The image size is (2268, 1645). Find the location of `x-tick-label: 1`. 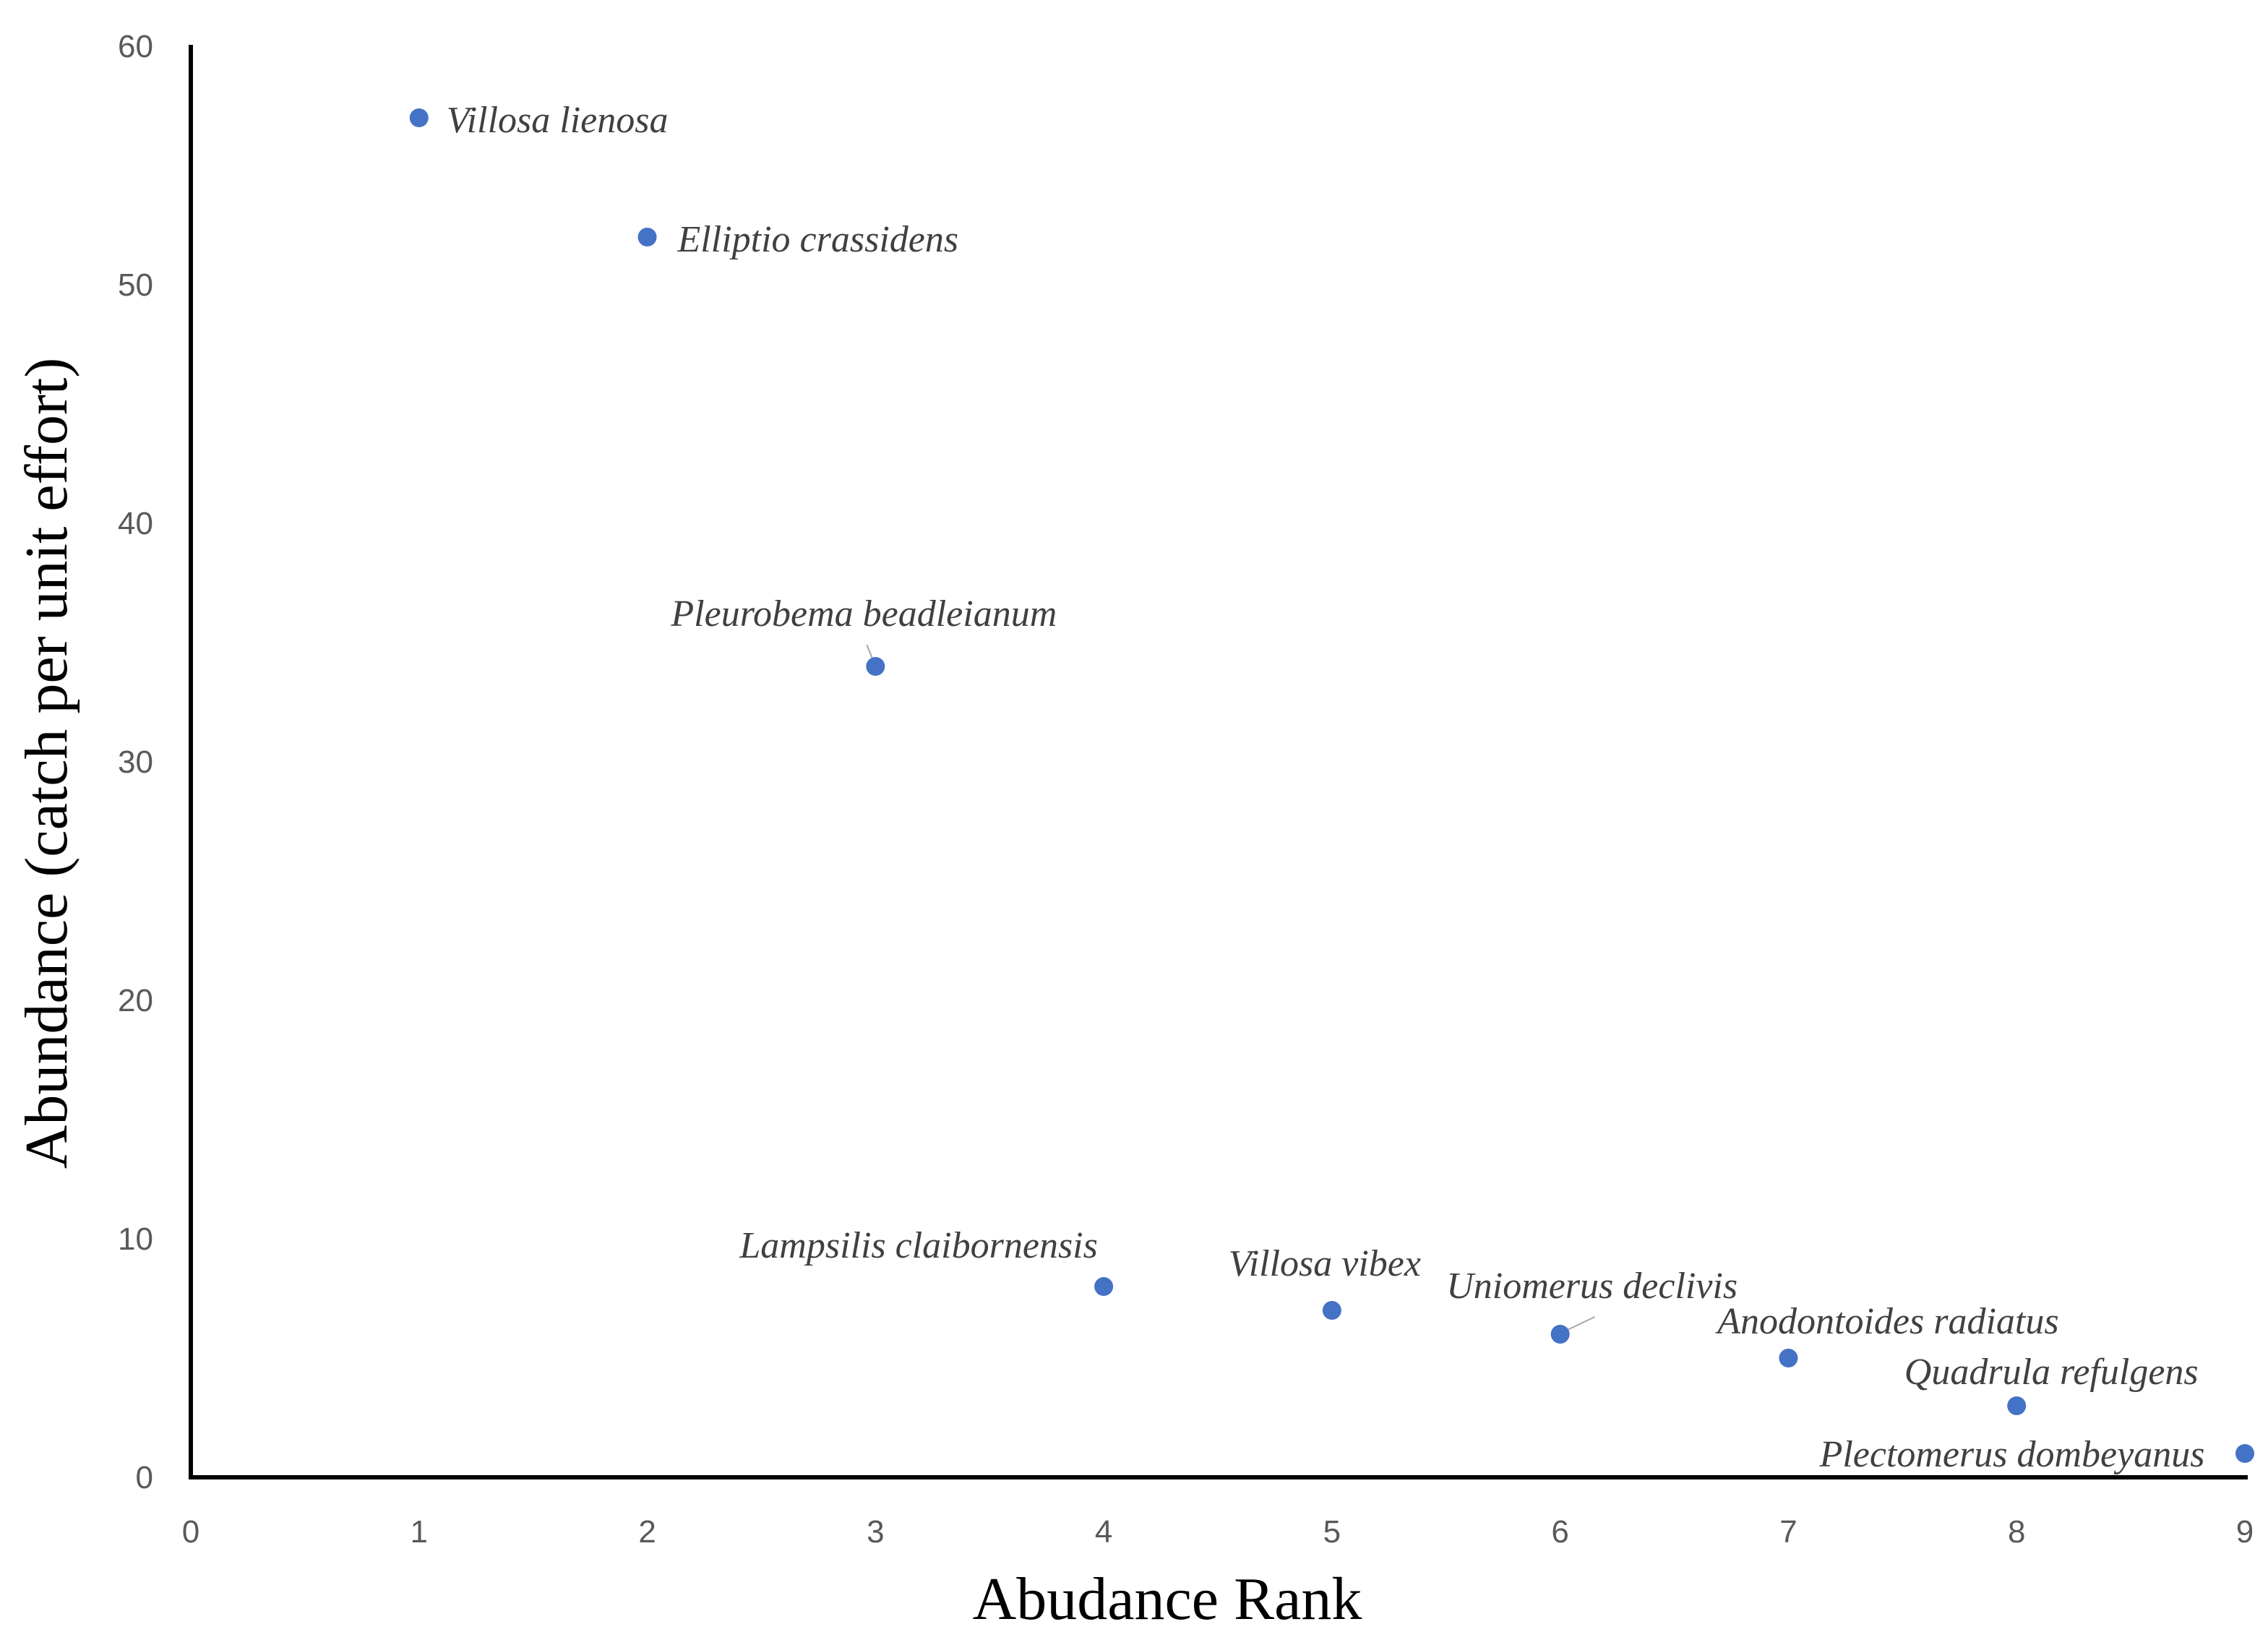

x-tick-label: 1 is located at coordinates (419, 1532).